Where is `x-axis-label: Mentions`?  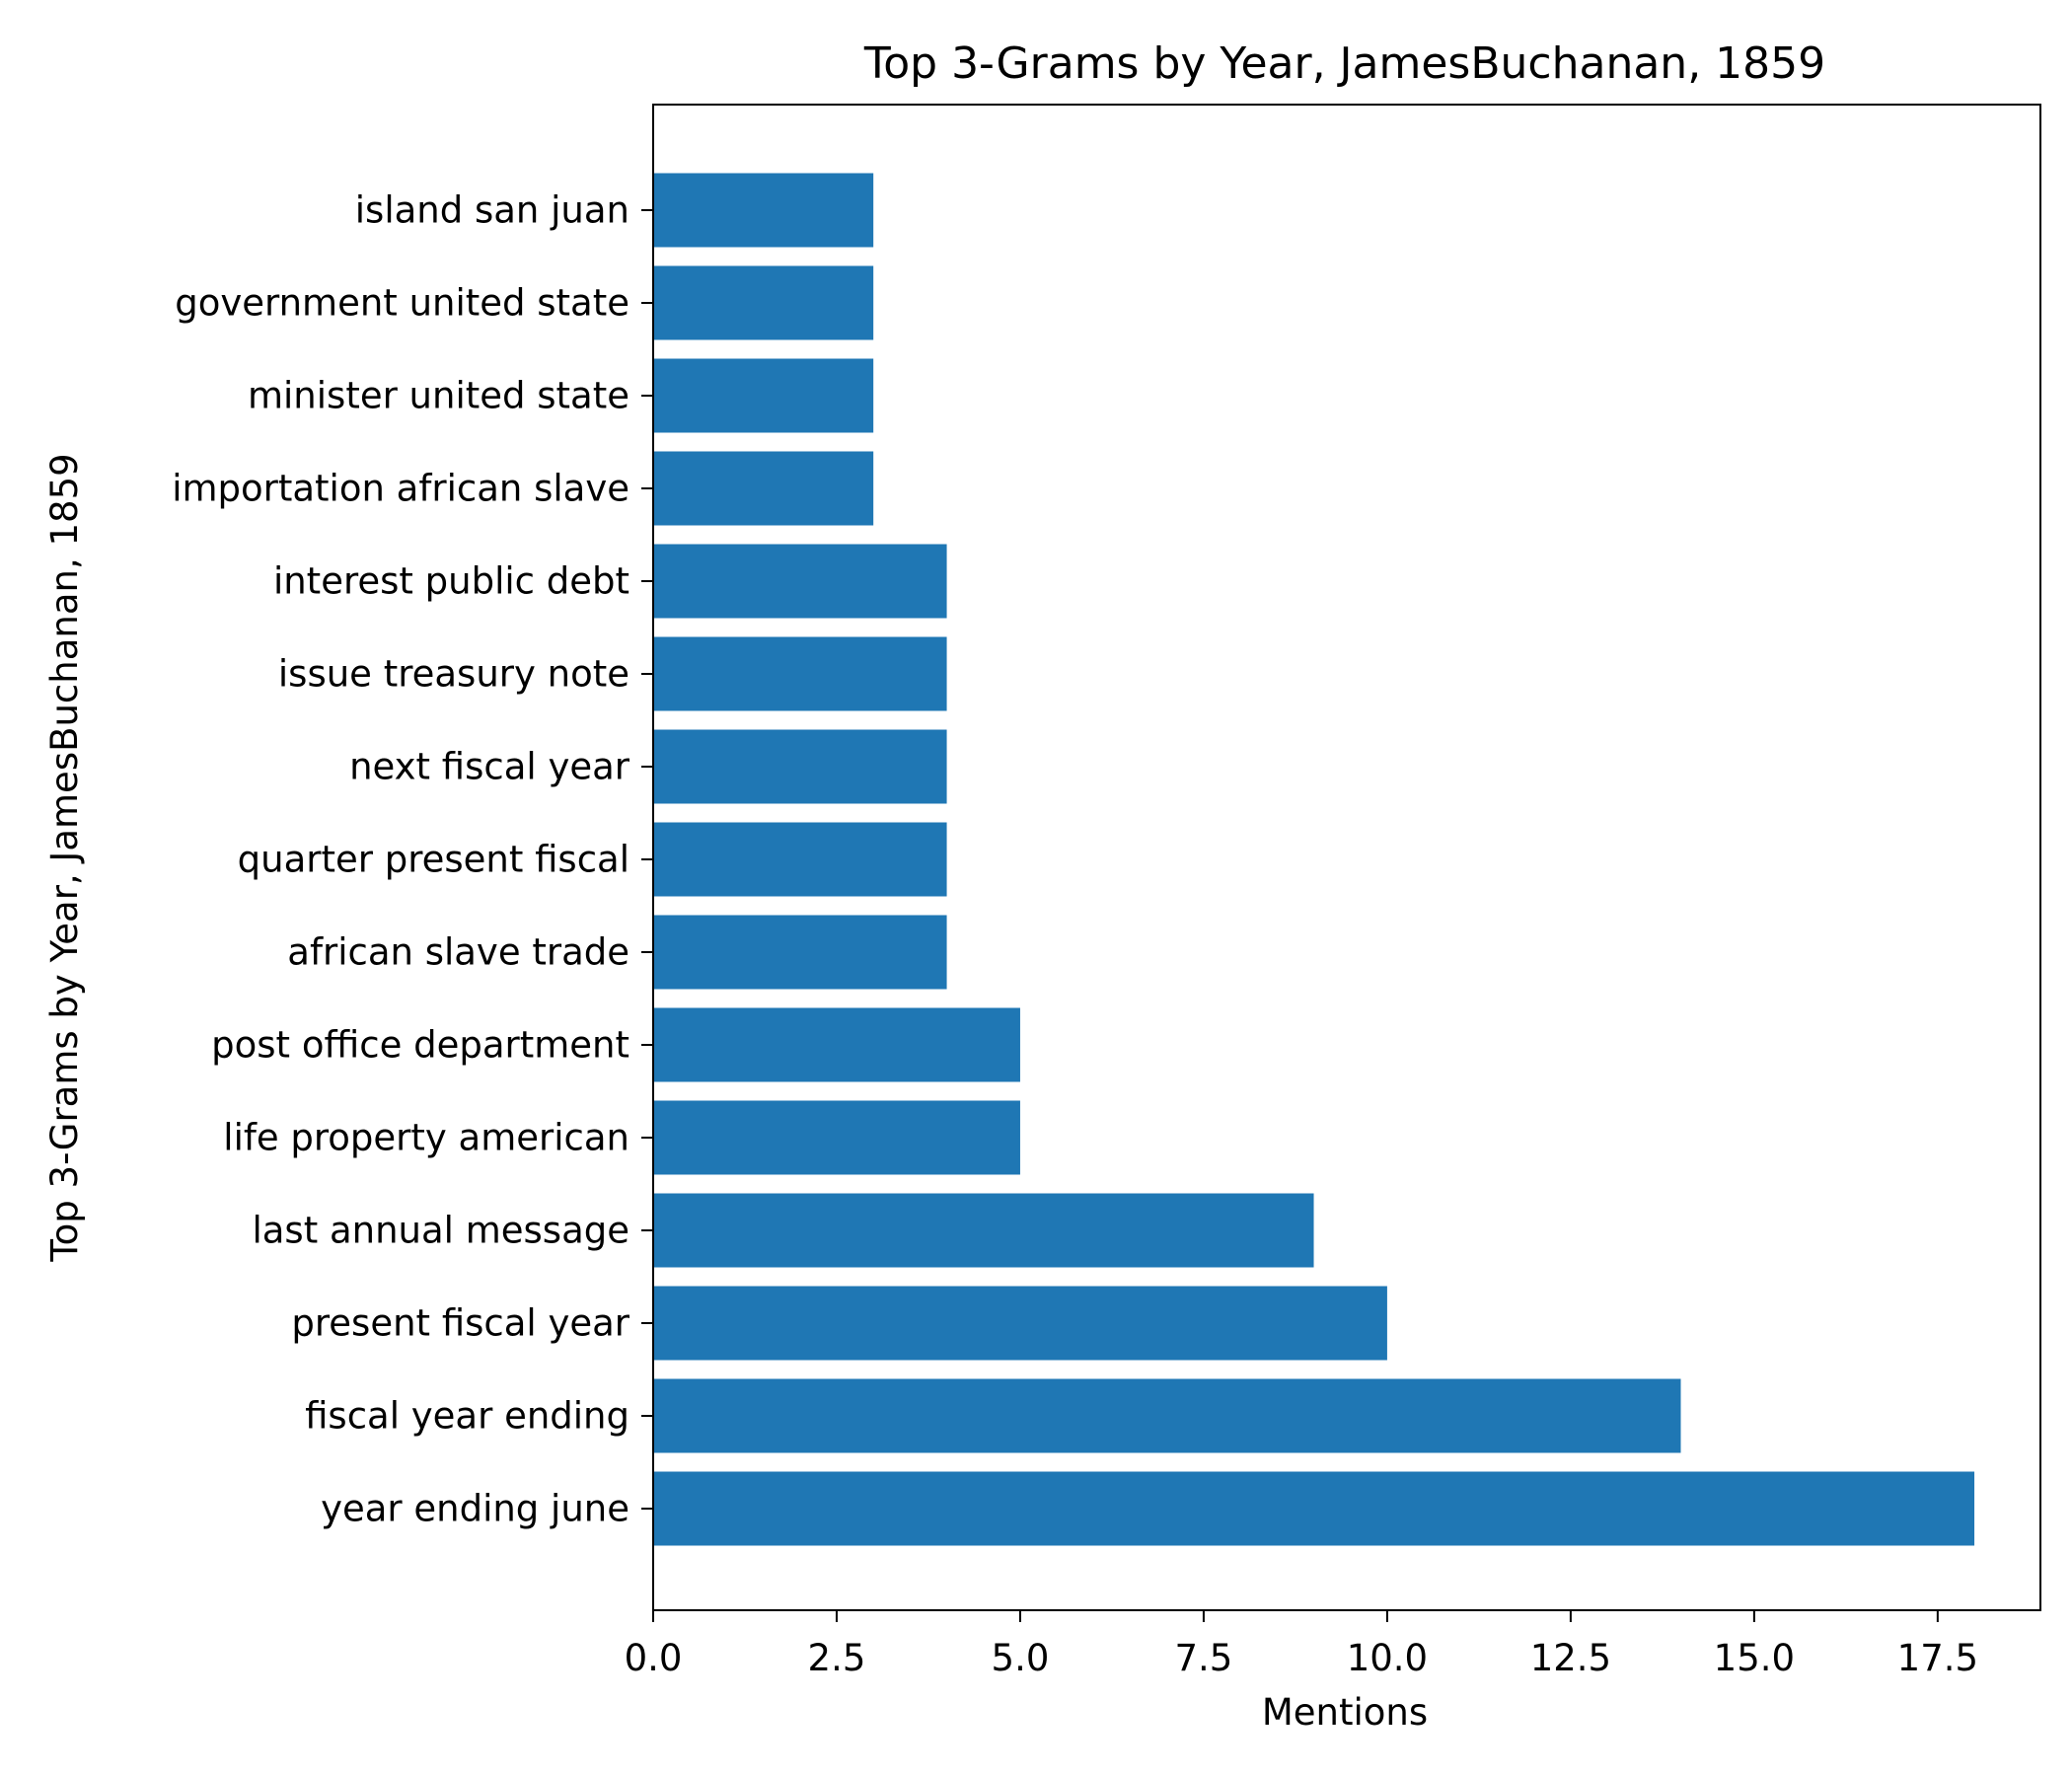
x-axis-label: Mentions is located at coordinates (1345, 1713).